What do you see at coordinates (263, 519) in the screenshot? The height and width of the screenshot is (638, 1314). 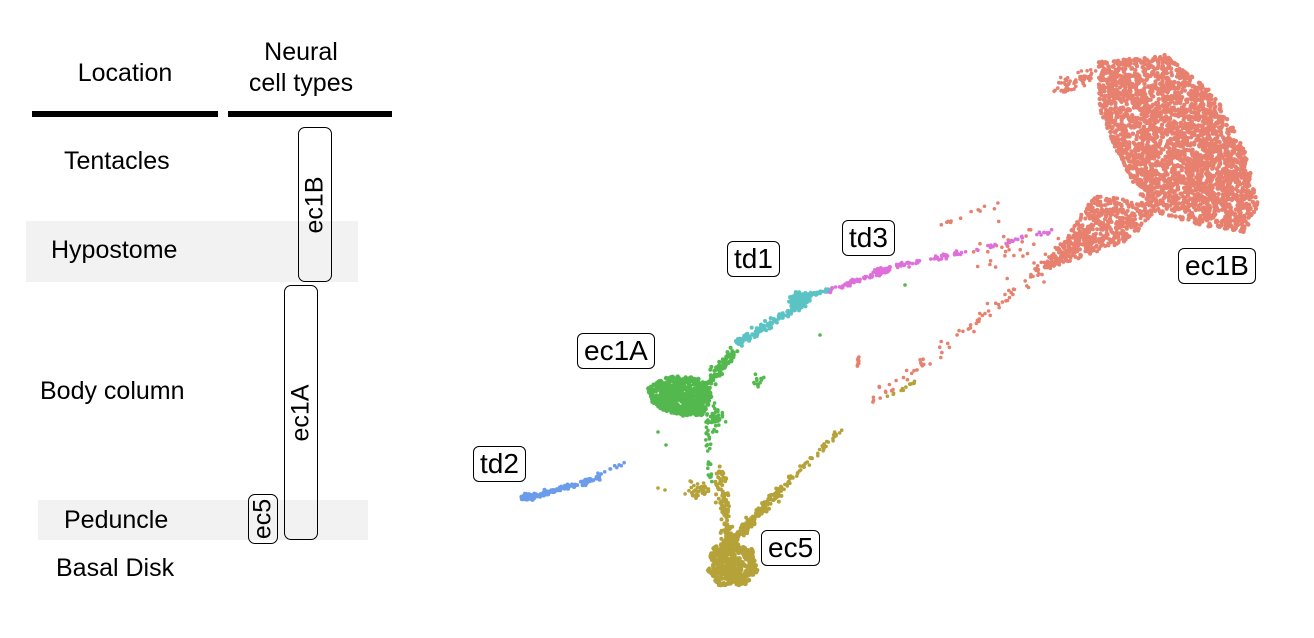 I see `ec5-range: ec5` at bounding box center [263, 519].